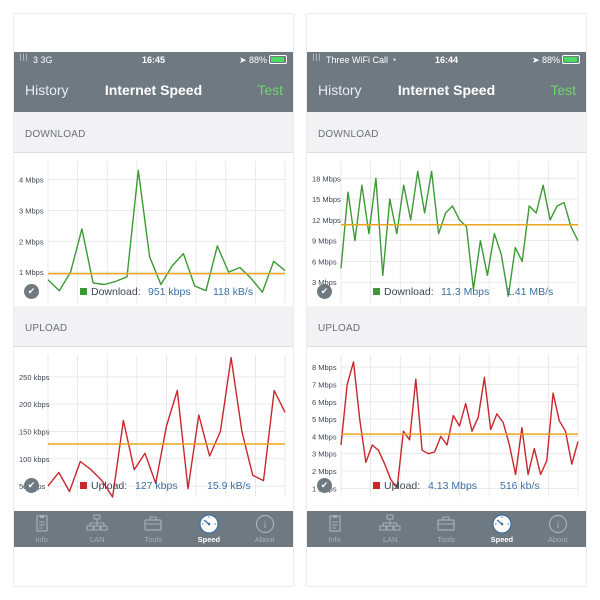 This screenshot has height=600, width=600. I want to click on upload-label: Upload:, so click(109, 486).